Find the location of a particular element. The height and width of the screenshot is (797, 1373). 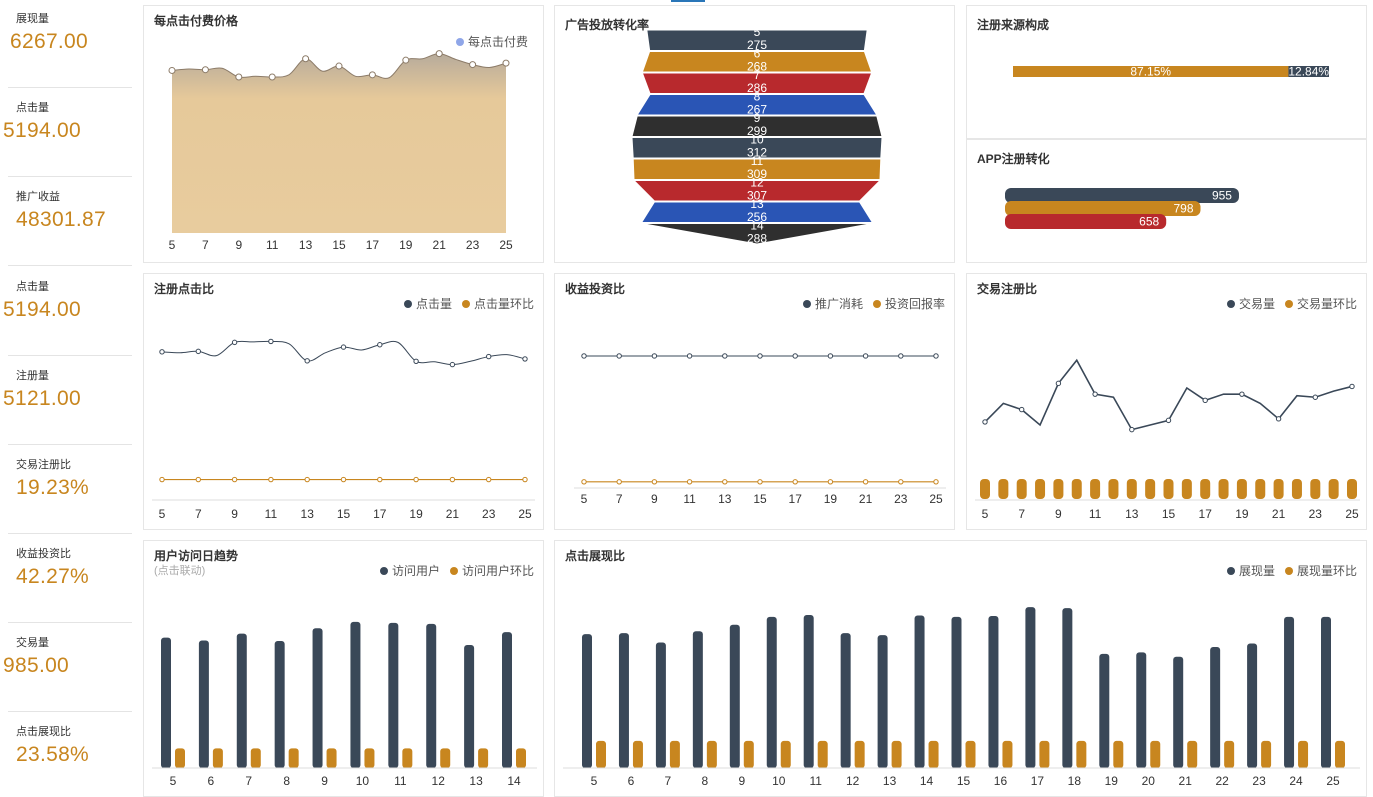

funnel-segment-value: 275 is located at coordinates (757, 45).